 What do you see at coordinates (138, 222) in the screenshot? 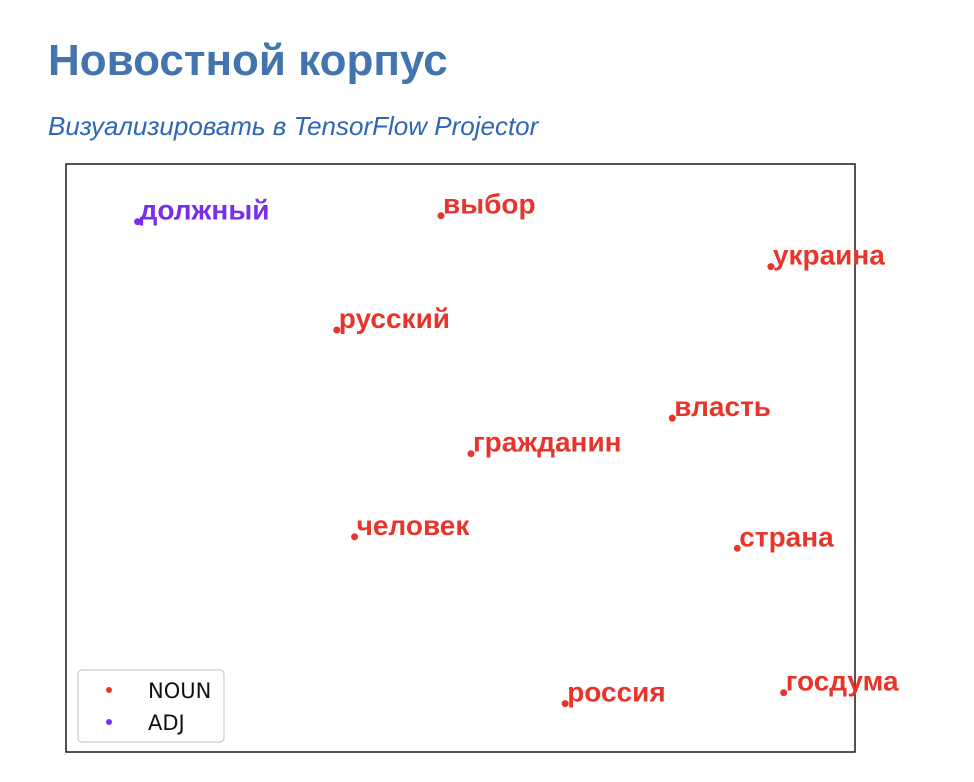
I see `data-point-adj` at bounding box center [138, 222].